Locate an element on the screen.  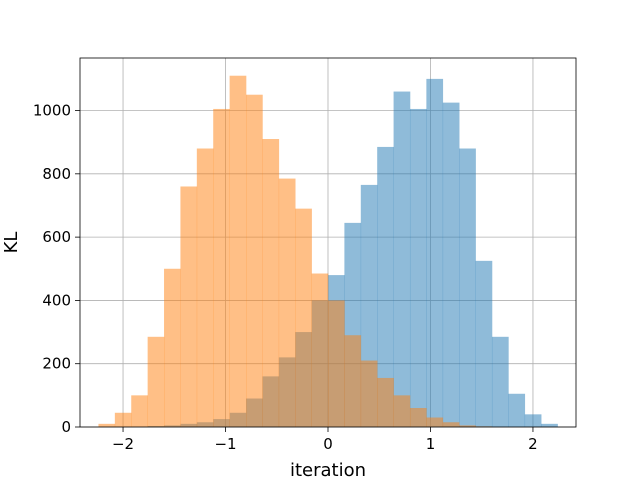
y-tick-label: 400 is located at coordinates (56, 300).